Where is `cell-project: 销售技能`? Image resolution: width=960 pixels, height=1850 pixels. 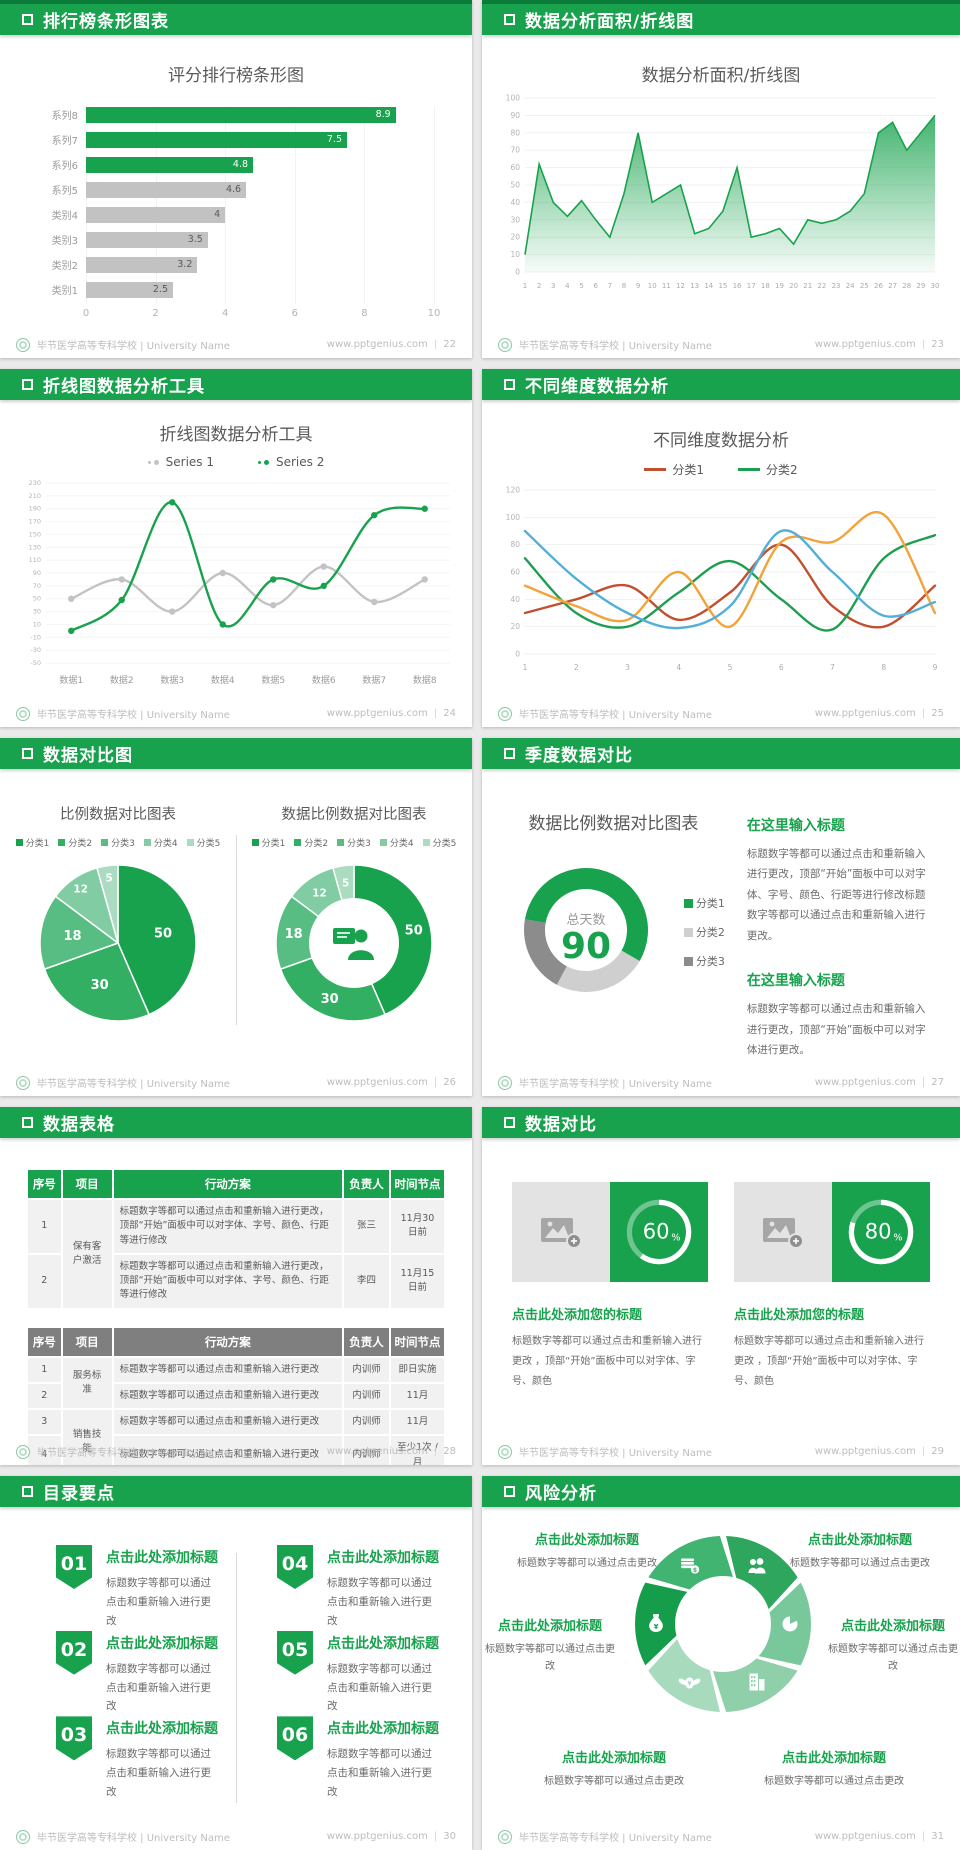 cell-project: 销售技能 is located at coordinates (87, 1437).